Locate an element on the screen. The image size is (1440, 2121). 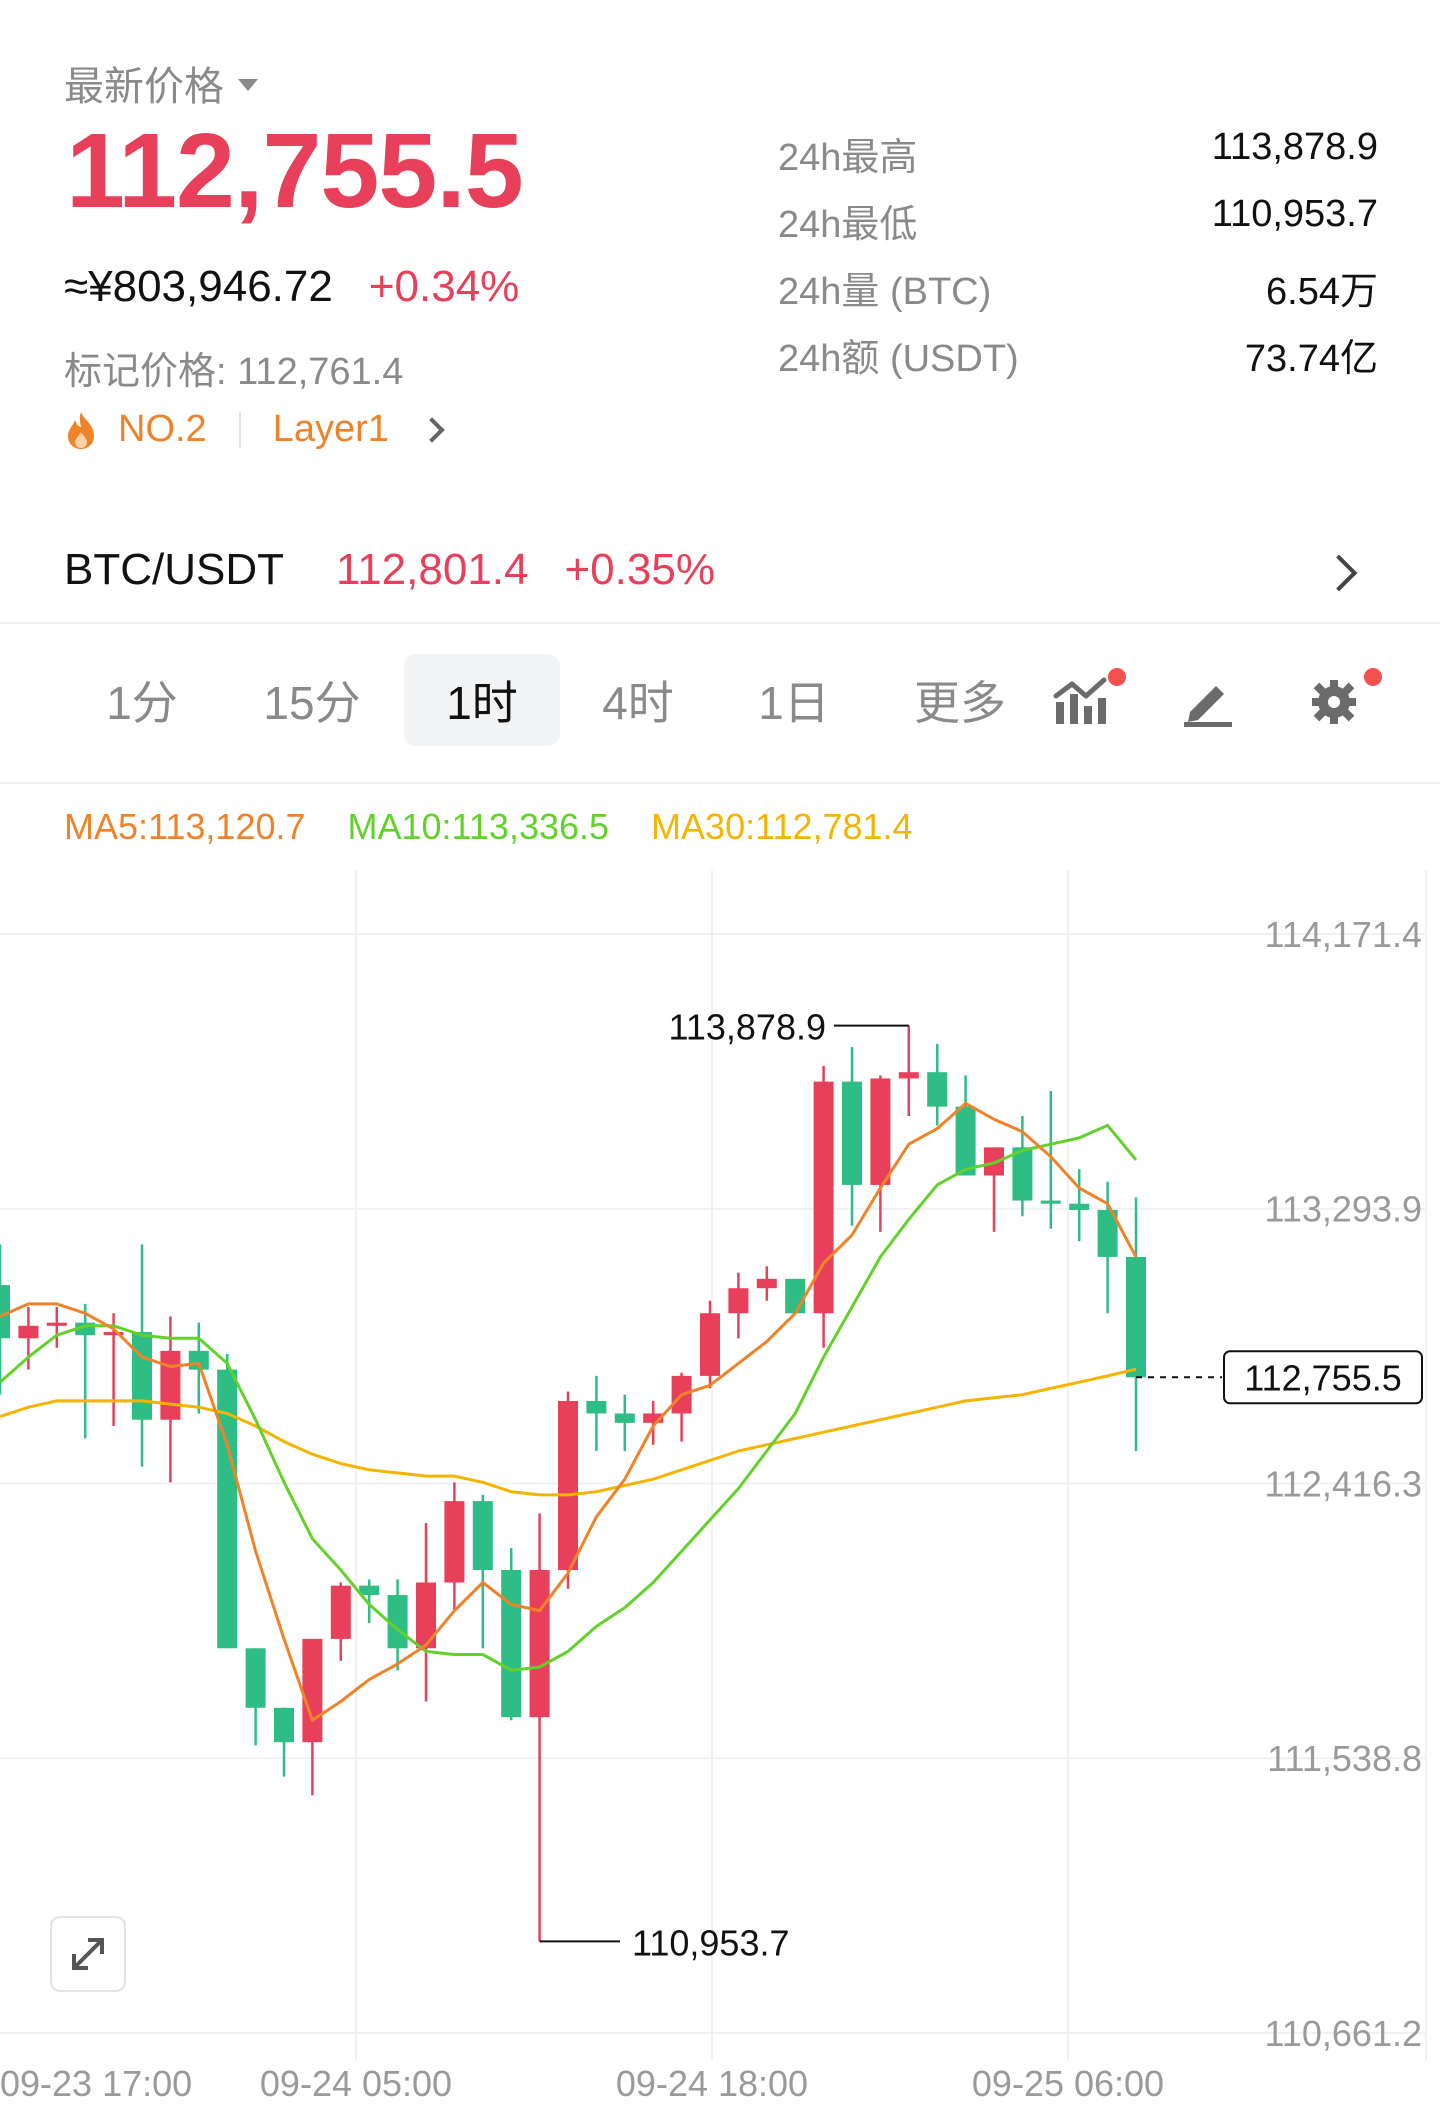
rank-divider is located at coordinates (239, 429).